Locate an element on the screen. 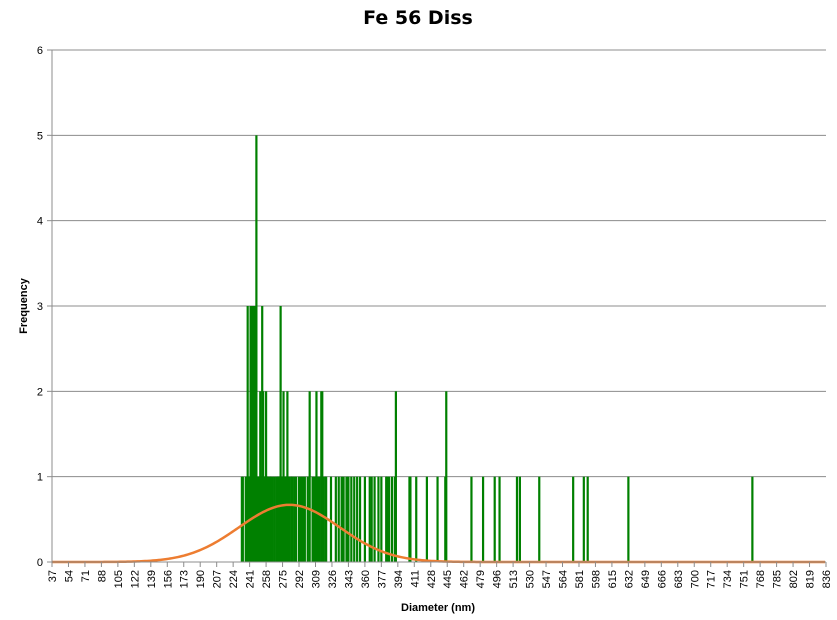  x-tick-label: 581 is located at coordinates (580, 579).